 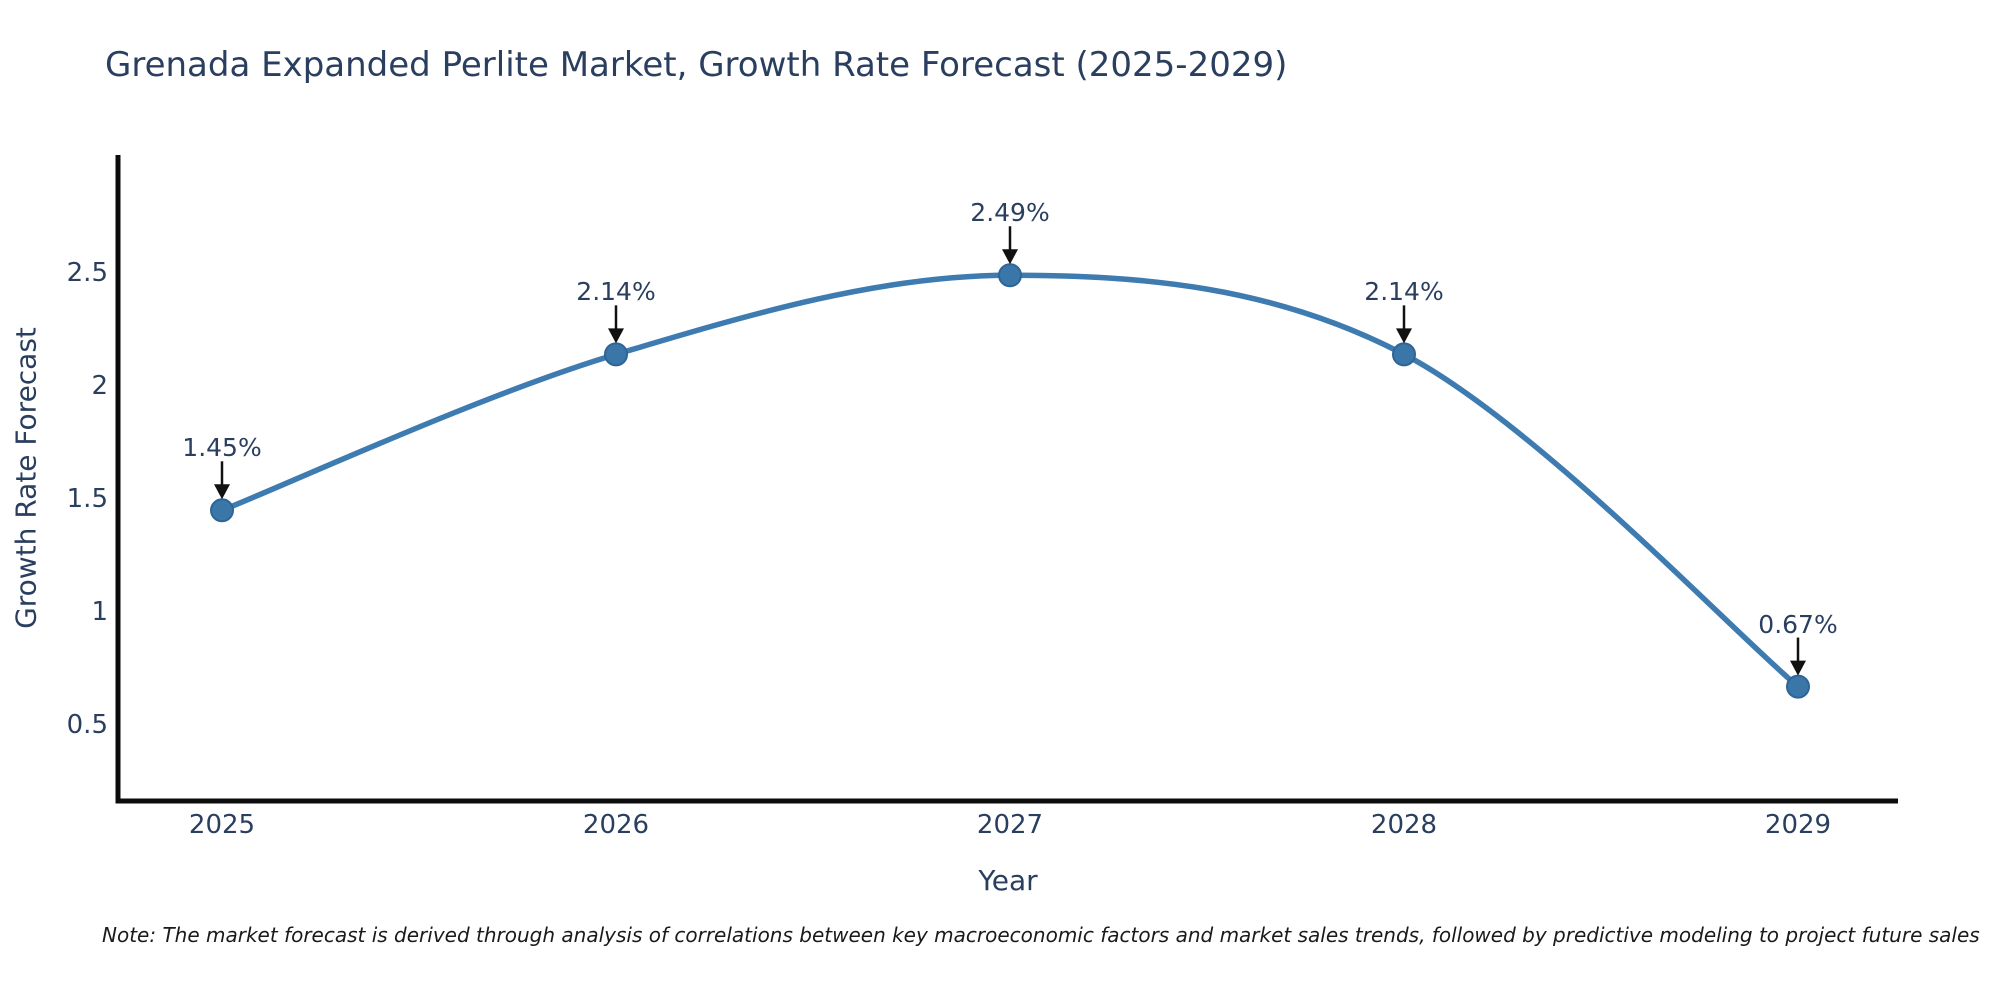 What do you see at coordinates (616, 825) in the screenshot?
I see `x-tick-label-2026: 2026` at bounding box center [616, 825].